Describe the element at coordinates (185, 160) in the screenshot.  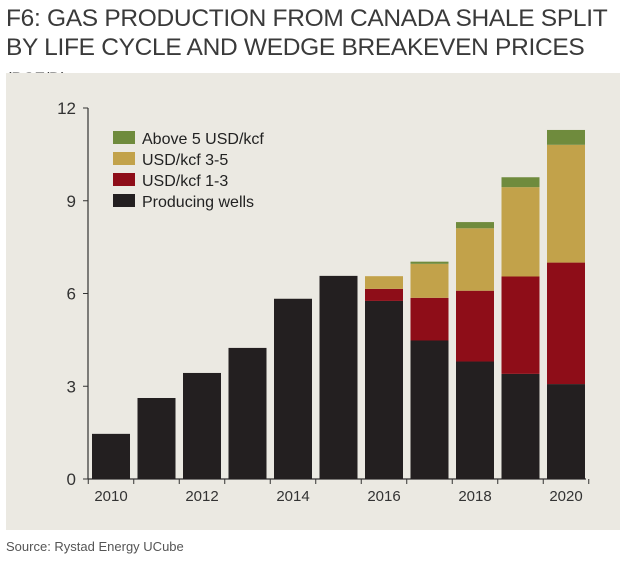
I see `legend-label: USD/kcf 3-5` at that location.